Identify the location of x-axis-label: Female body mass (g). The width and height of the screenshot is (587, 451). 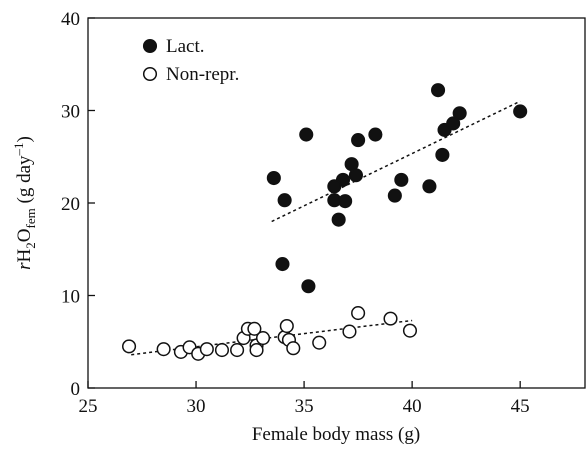
(336, 434).